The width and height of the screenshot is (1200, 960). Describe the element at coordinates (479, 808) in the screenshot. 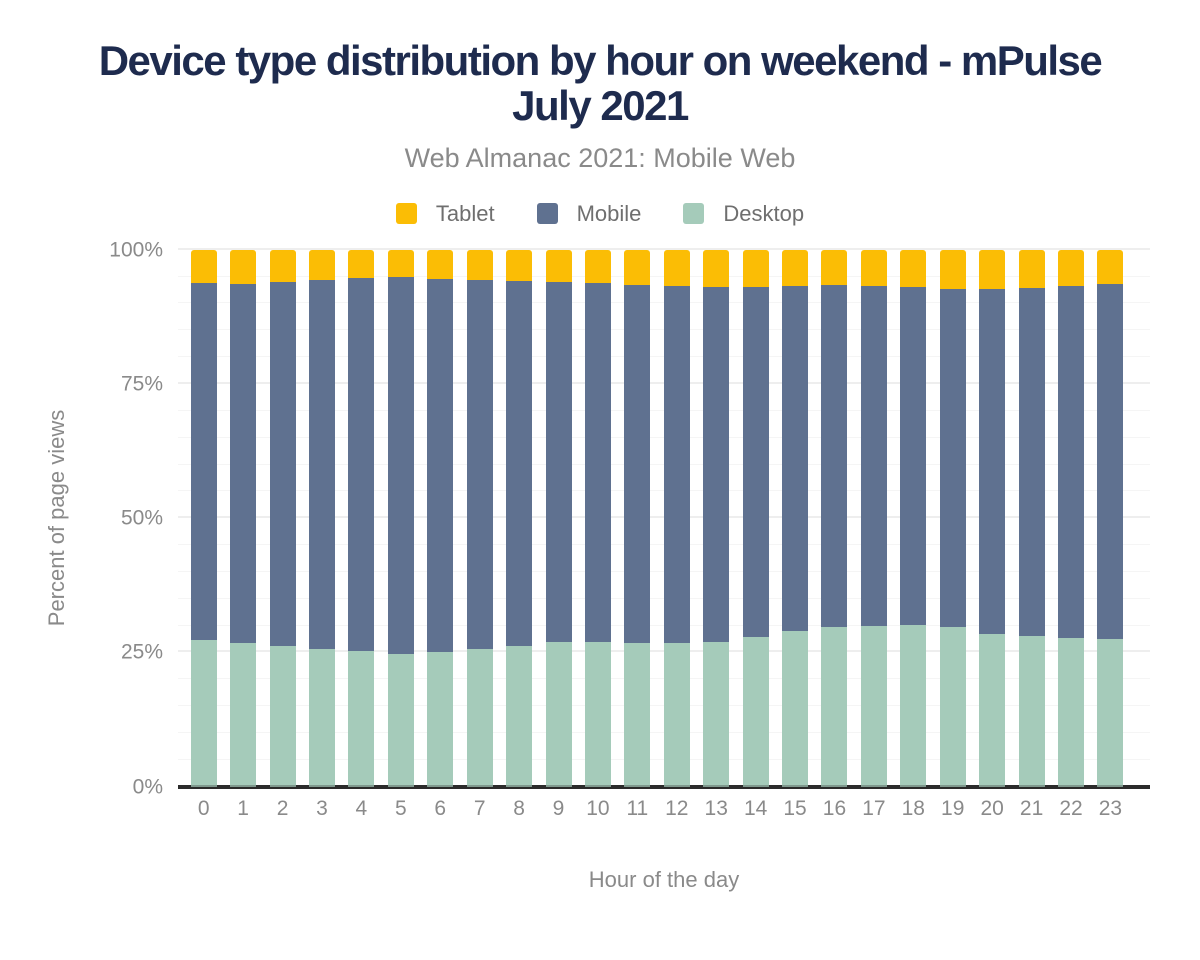

I see `x-tick-label: 7` at that location.